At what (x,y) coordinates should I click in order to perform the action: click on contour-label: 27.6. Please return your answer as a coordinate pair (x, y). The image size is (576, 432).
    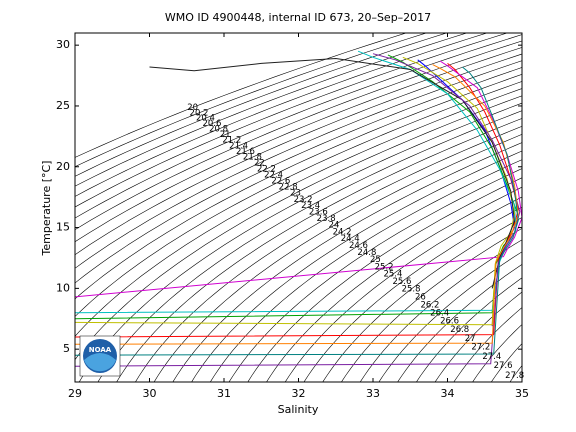
    Looking at the image, I should click on (503, 366).